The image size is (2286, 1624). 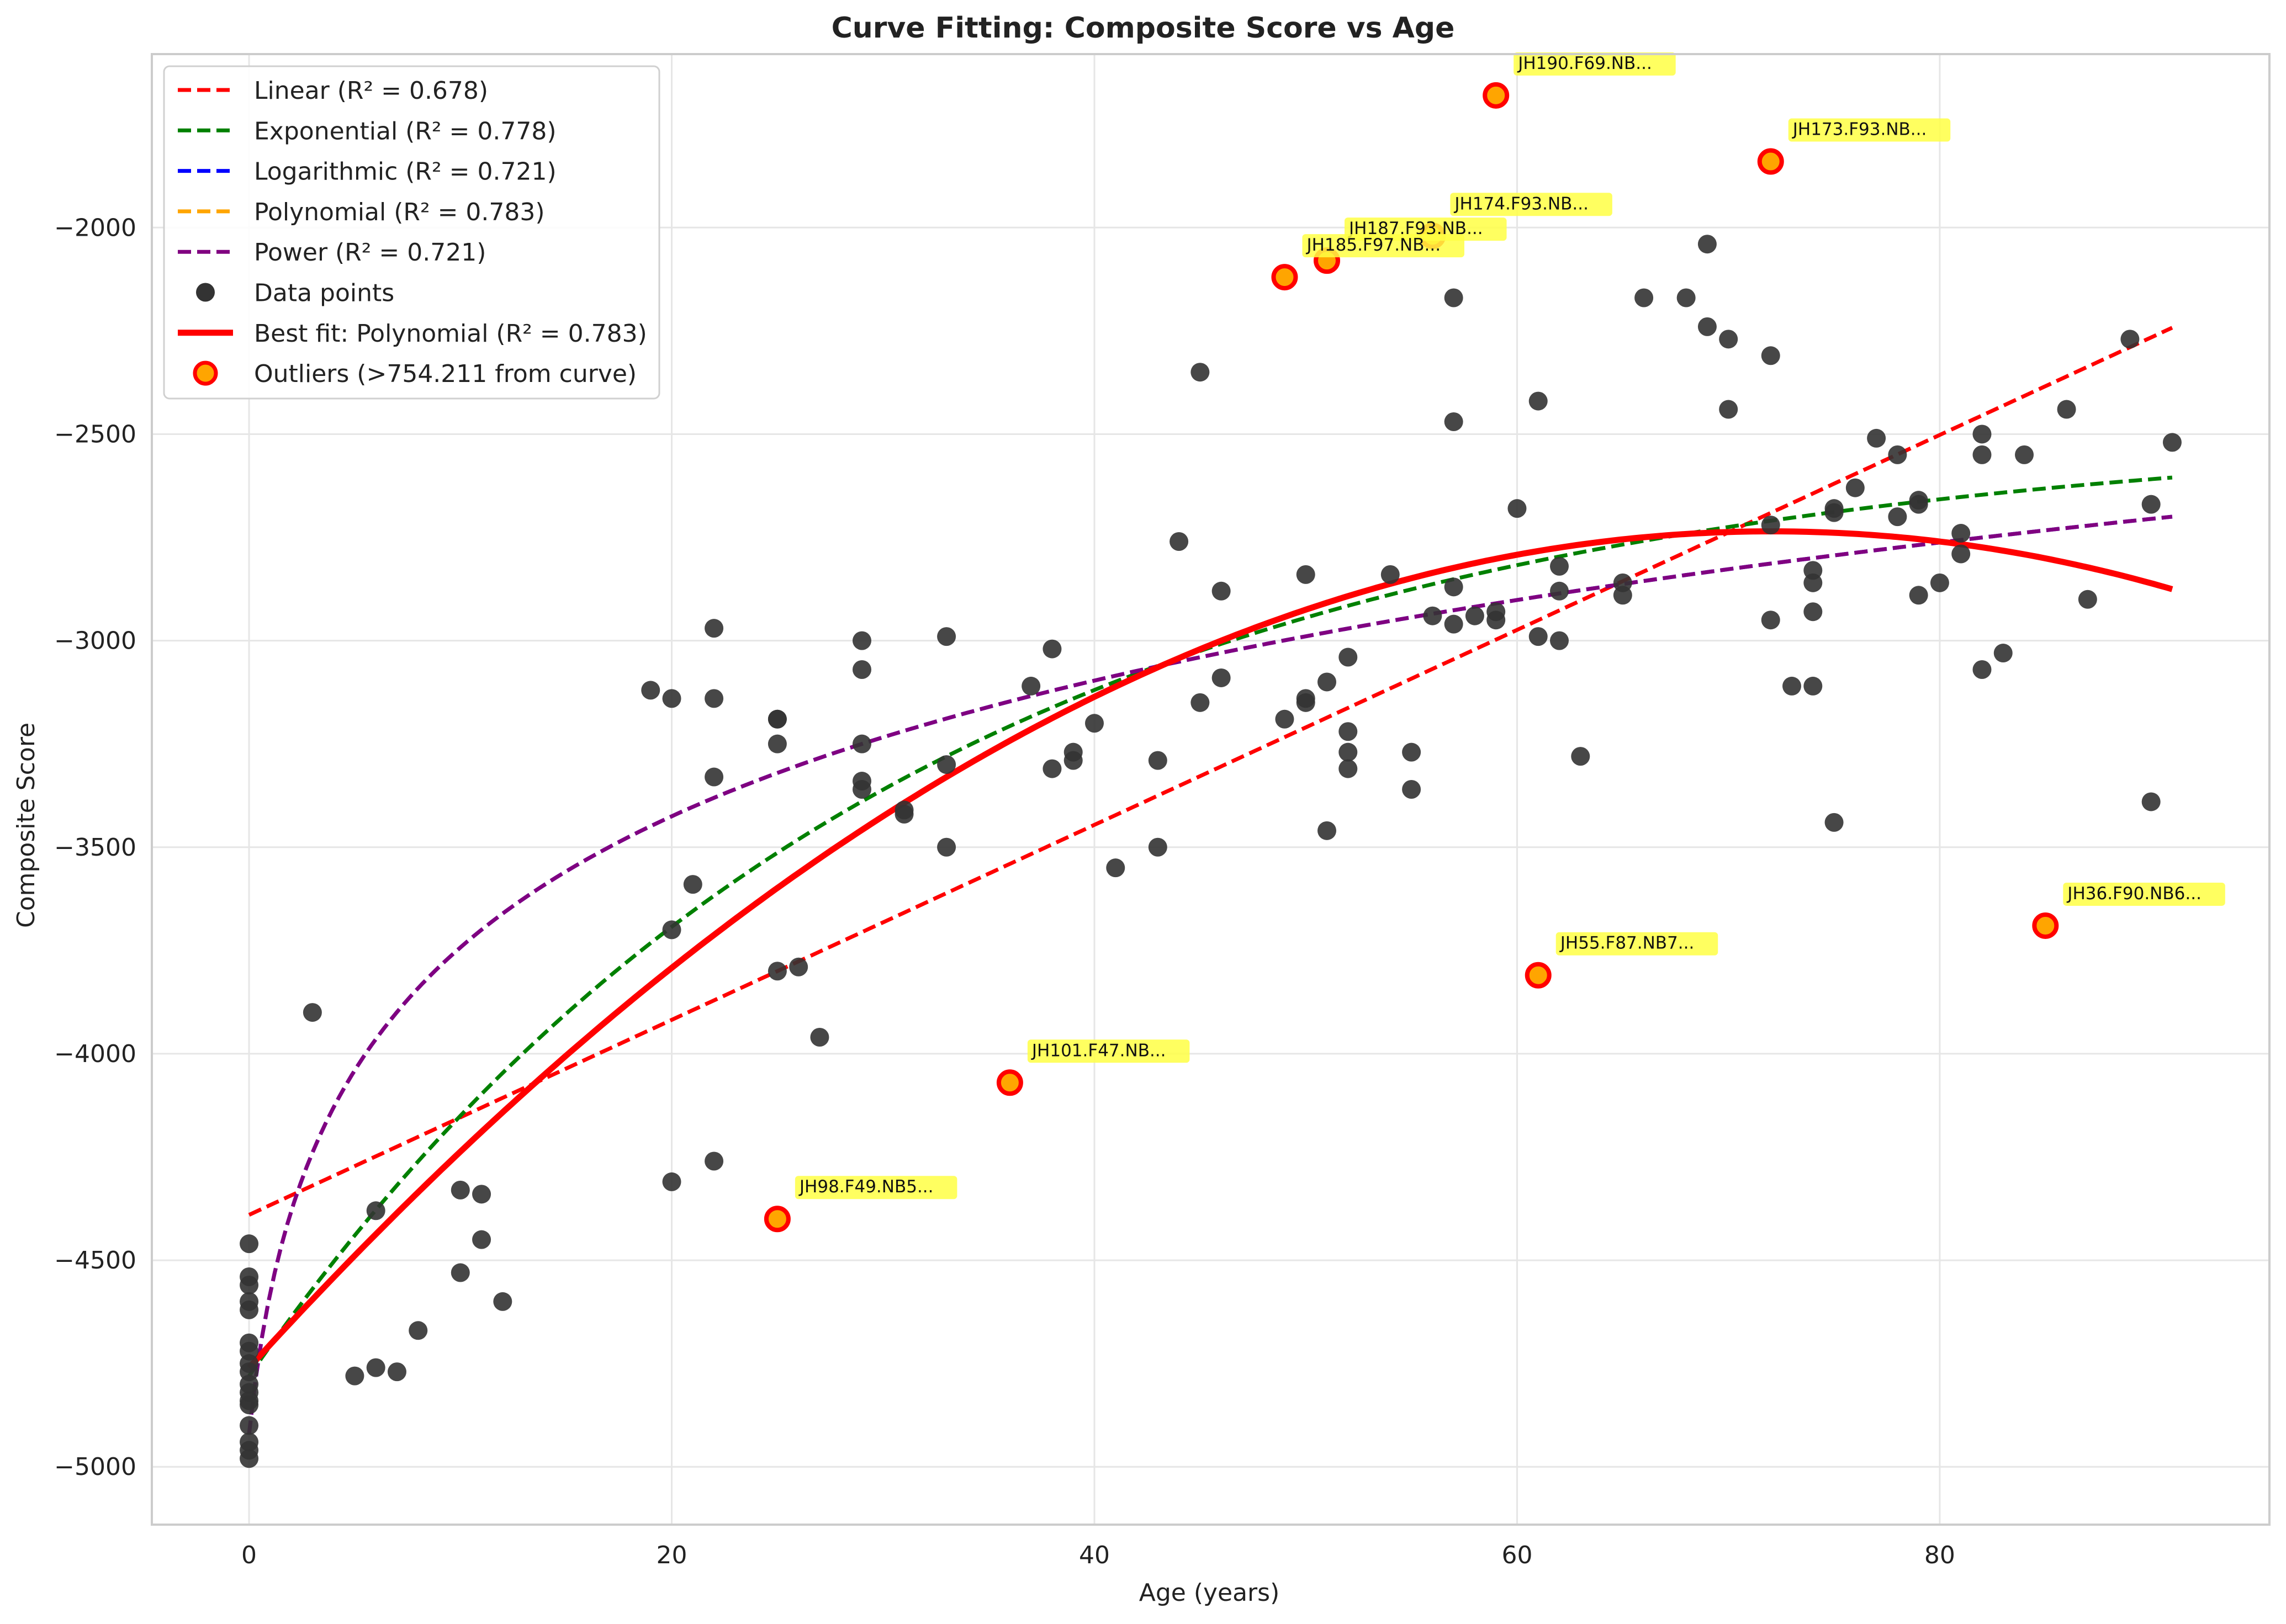 I want to click on legend-label: Best fit: Polynomial (R² = 0.783), so click(x=450, y=334).